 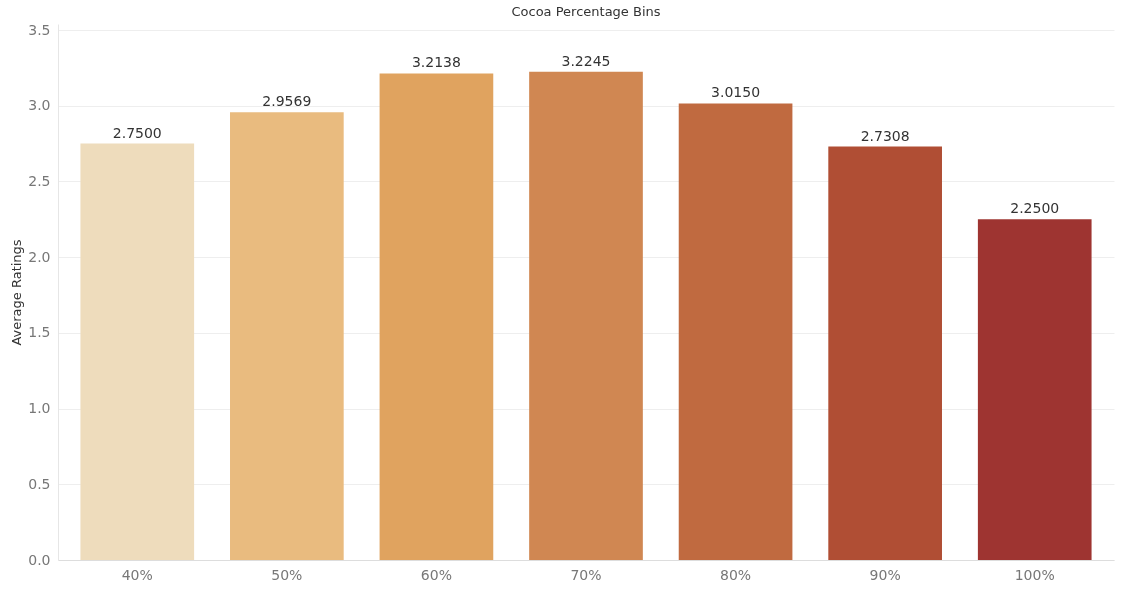 I want to click on y-tick-label: 0.0, so click(x=39, y=559).